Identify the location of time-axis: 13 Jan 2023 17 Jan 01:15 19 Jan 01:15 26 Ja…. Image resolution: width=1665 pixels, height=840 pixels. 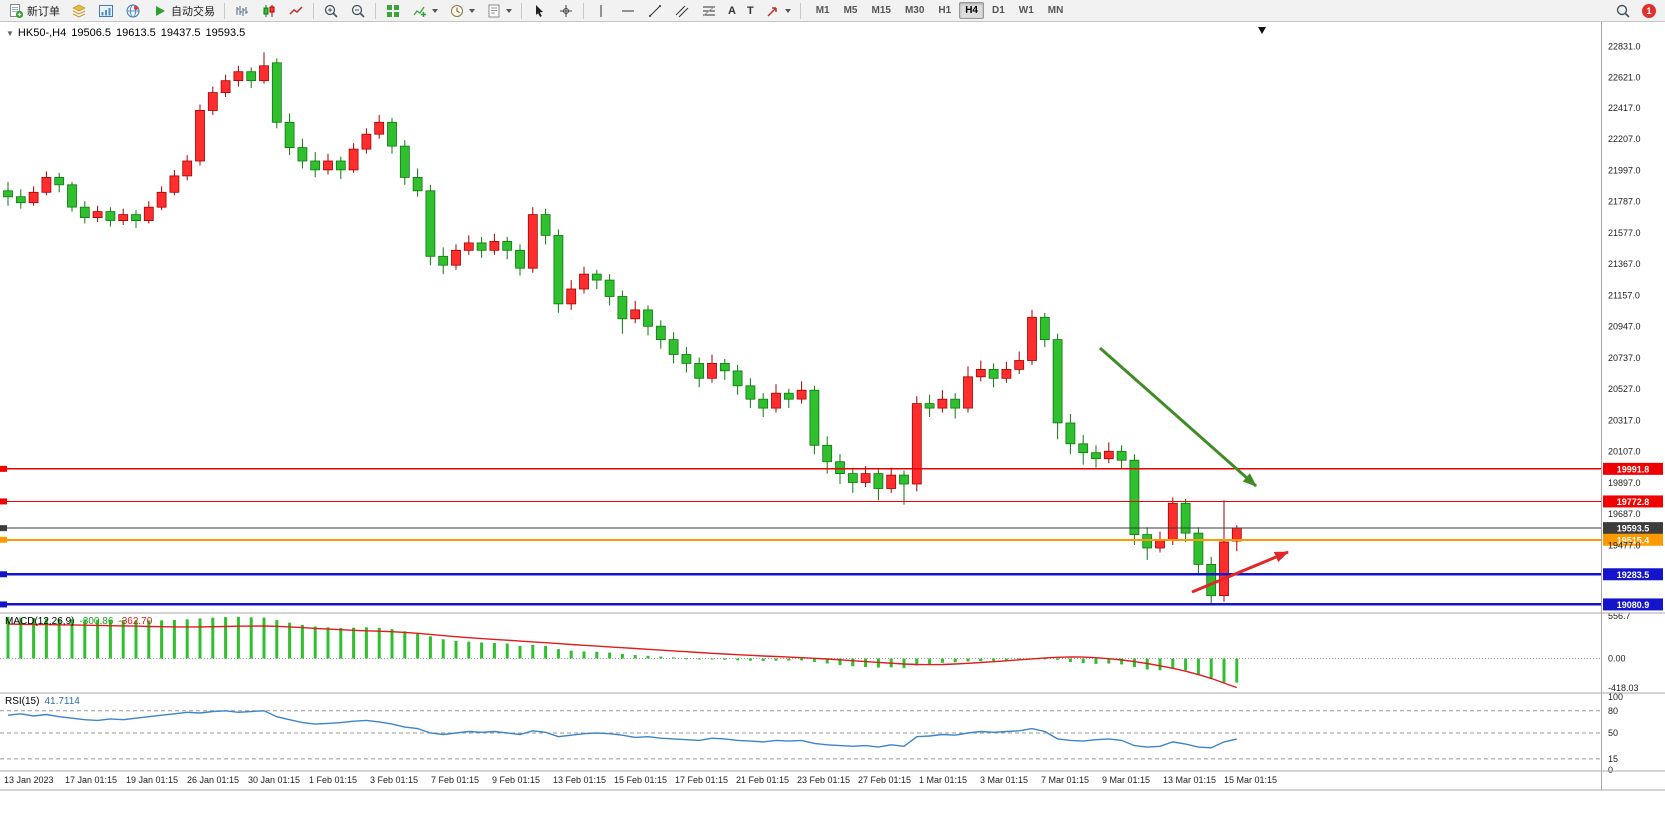
(640, 780).